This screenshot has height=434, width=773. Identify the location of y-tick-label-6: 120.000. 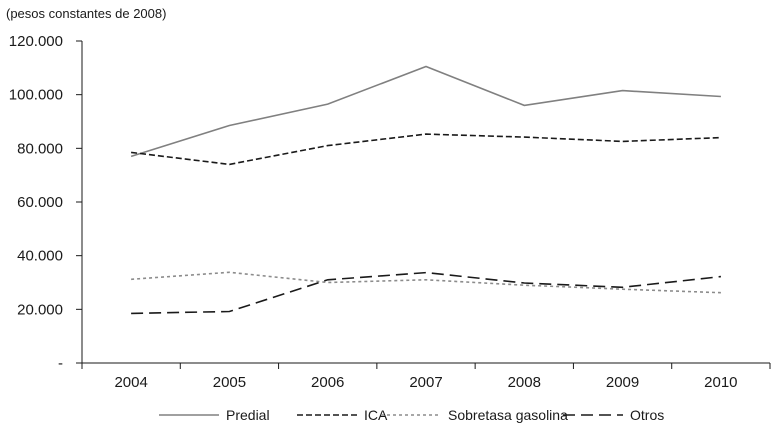
(36, 41).